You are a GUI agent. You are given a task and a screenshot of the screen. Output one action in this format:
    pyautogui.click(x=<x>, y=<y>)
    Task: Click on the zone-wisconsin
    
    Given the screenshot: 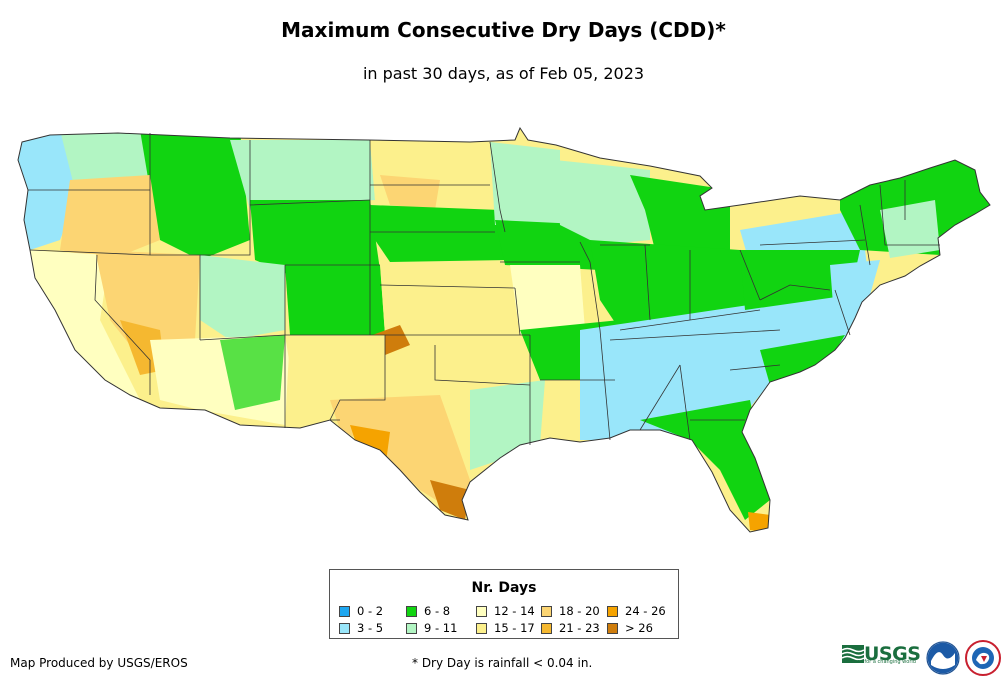 What is the action you would take?
    pyautogui.click(x=602, y=202)
    